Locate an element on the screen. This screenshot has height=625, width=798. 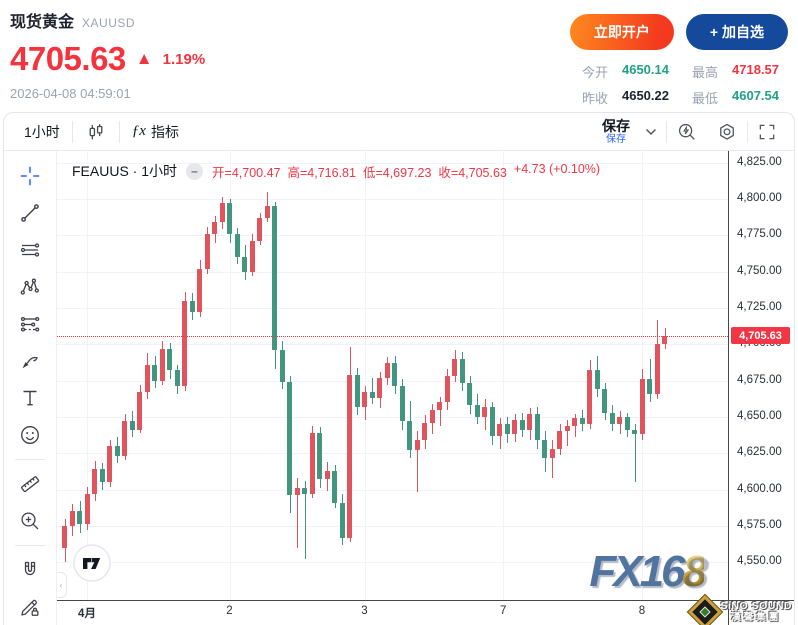
tool-text is located at coordinates (30, 398).